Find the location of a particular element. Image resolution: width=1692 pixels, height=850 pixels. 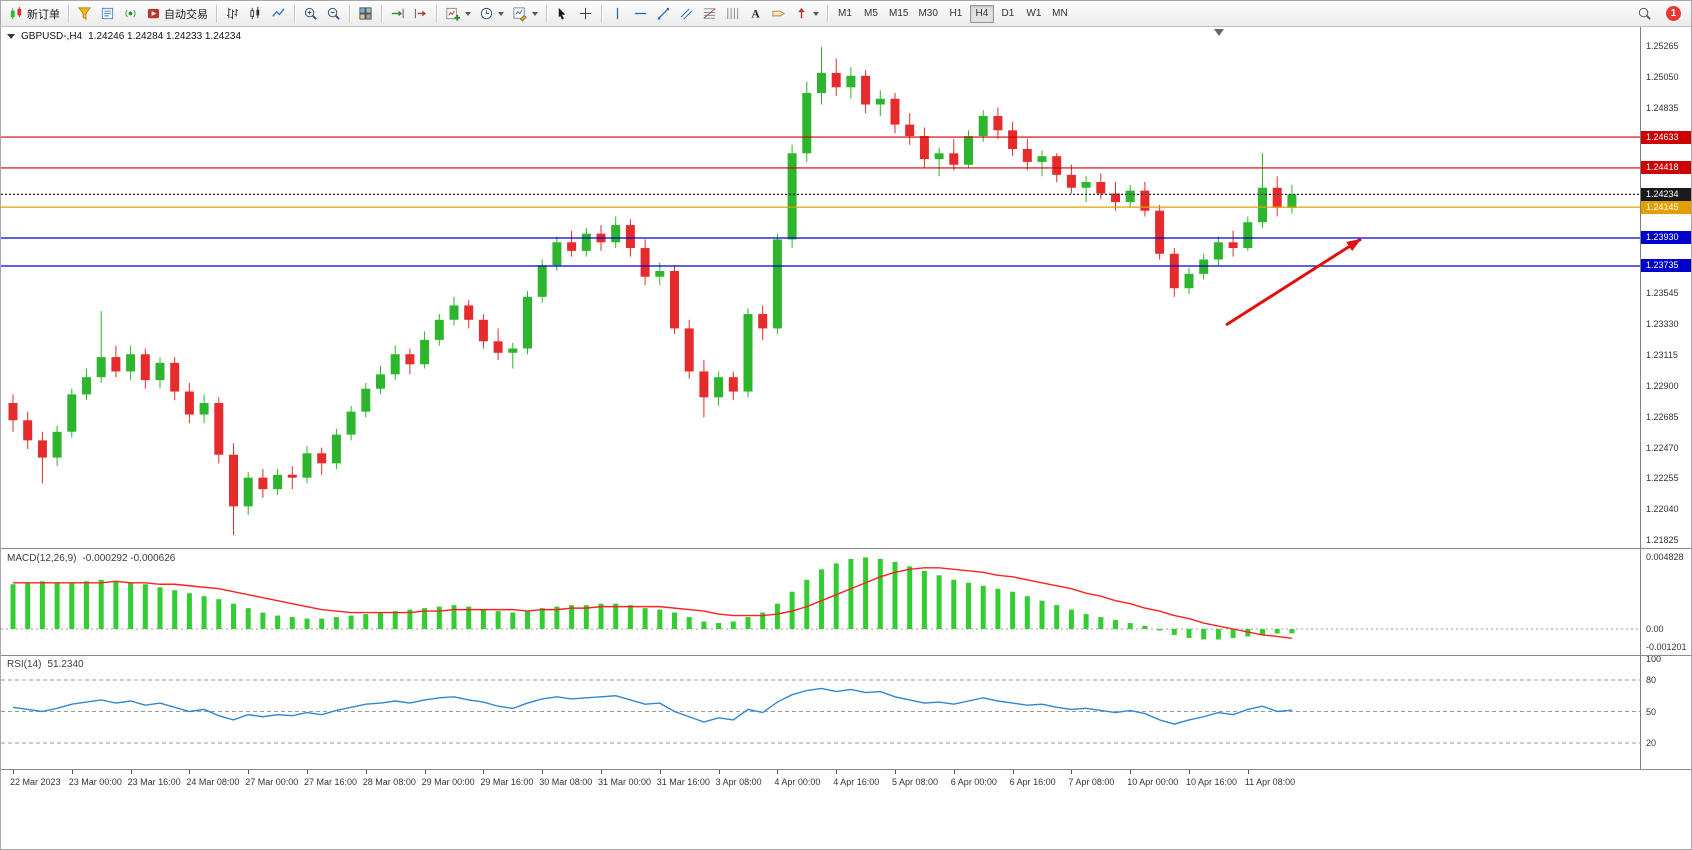

timeframe-h4: H4 is located at coordinates (981, 13).